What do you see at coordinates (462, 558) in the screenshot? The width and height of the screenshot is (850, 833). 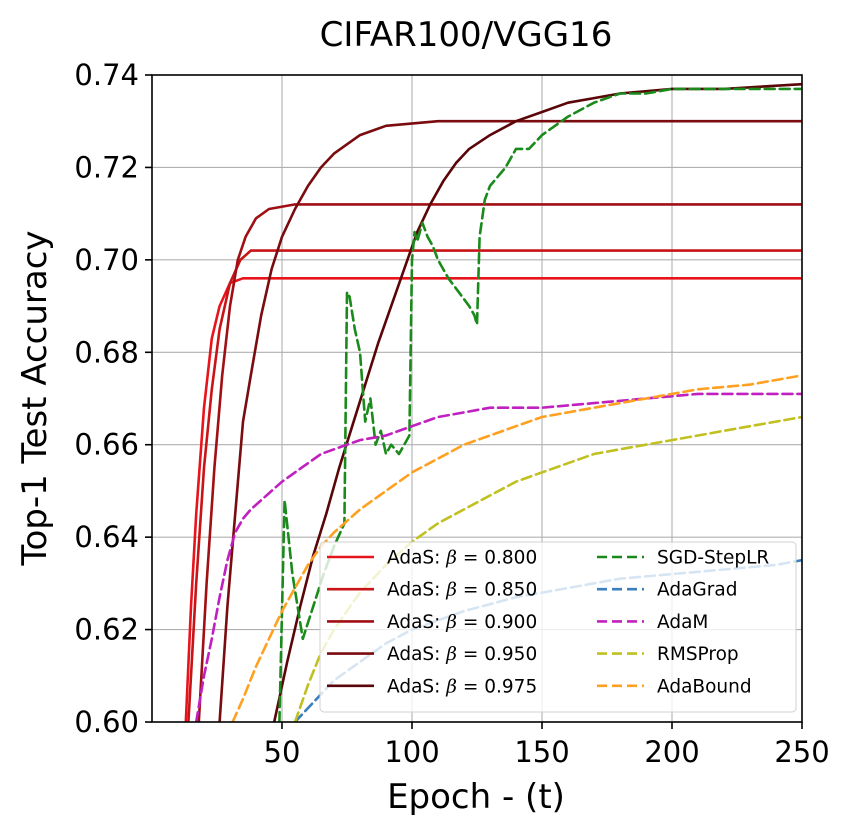 I see `legend-label: AdaS: β = 0.800` at bounding box center [462, 558].